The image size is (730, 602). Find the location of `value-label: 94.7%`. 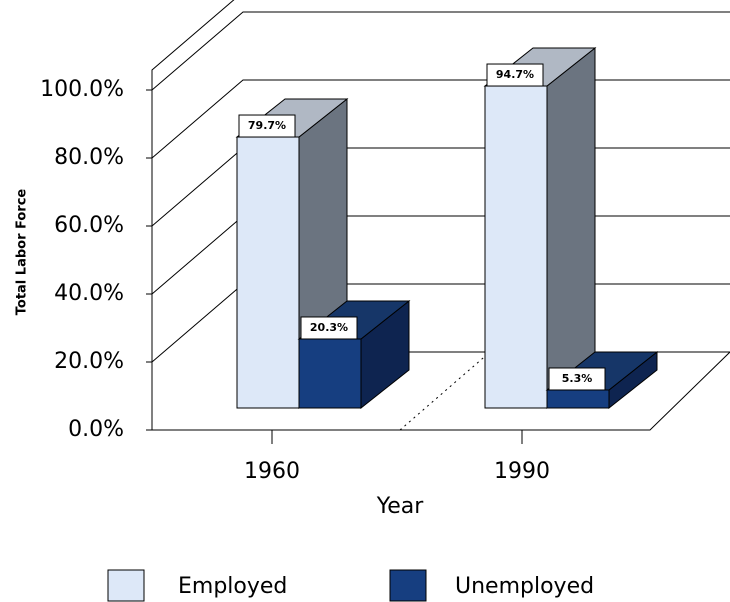

value-label: 94.7% is located at coordinates (515, 74).